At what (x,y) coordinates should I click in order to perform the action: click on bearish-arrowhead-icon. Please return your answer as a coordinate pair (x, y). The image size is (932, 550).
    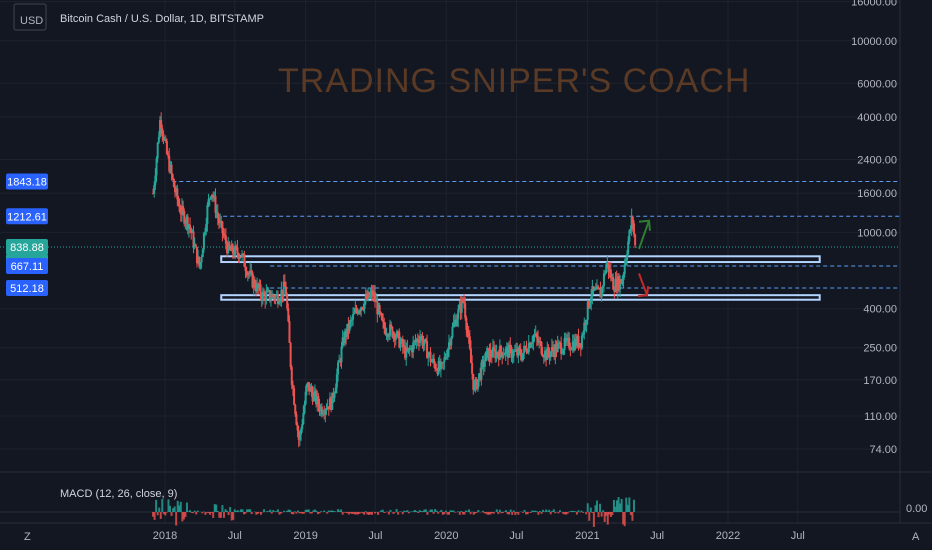
    Looking at the image, I should click on (643, 292).